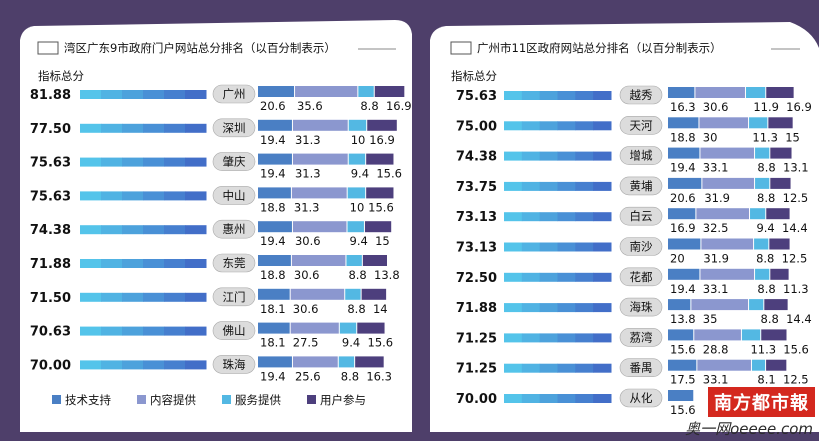 The height and width of the screenshot is (441, 819). Describe the element at coordinates (88, 400) in the screenshot. I see `legend-label: 技术支持` at that location.